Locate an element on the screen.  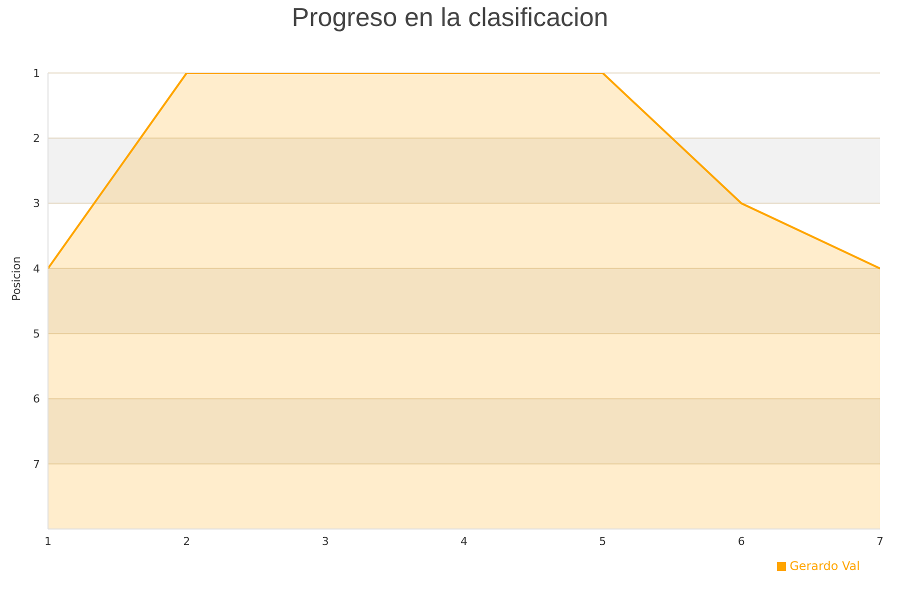
x-tick-label: 4 is located at coordinates (464, 541).